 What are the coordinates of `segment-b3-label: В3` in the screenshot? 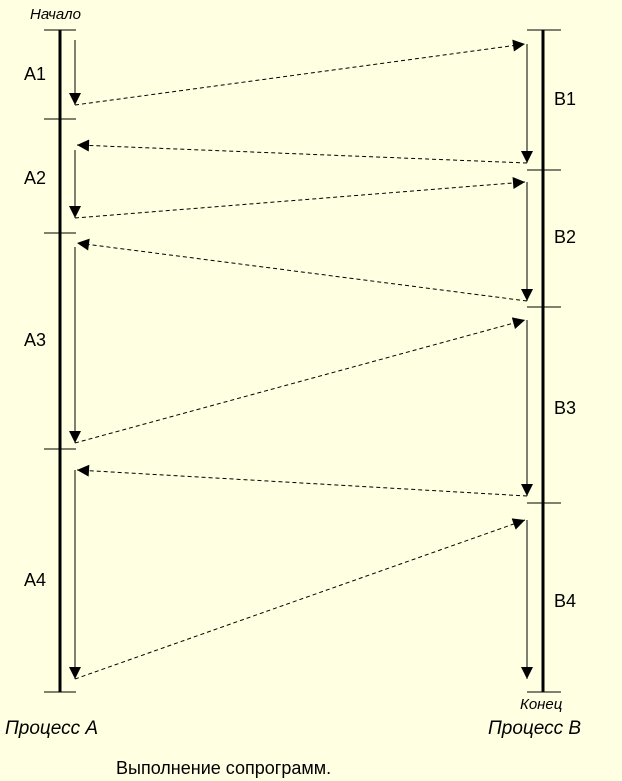 It's located at (565, 408).